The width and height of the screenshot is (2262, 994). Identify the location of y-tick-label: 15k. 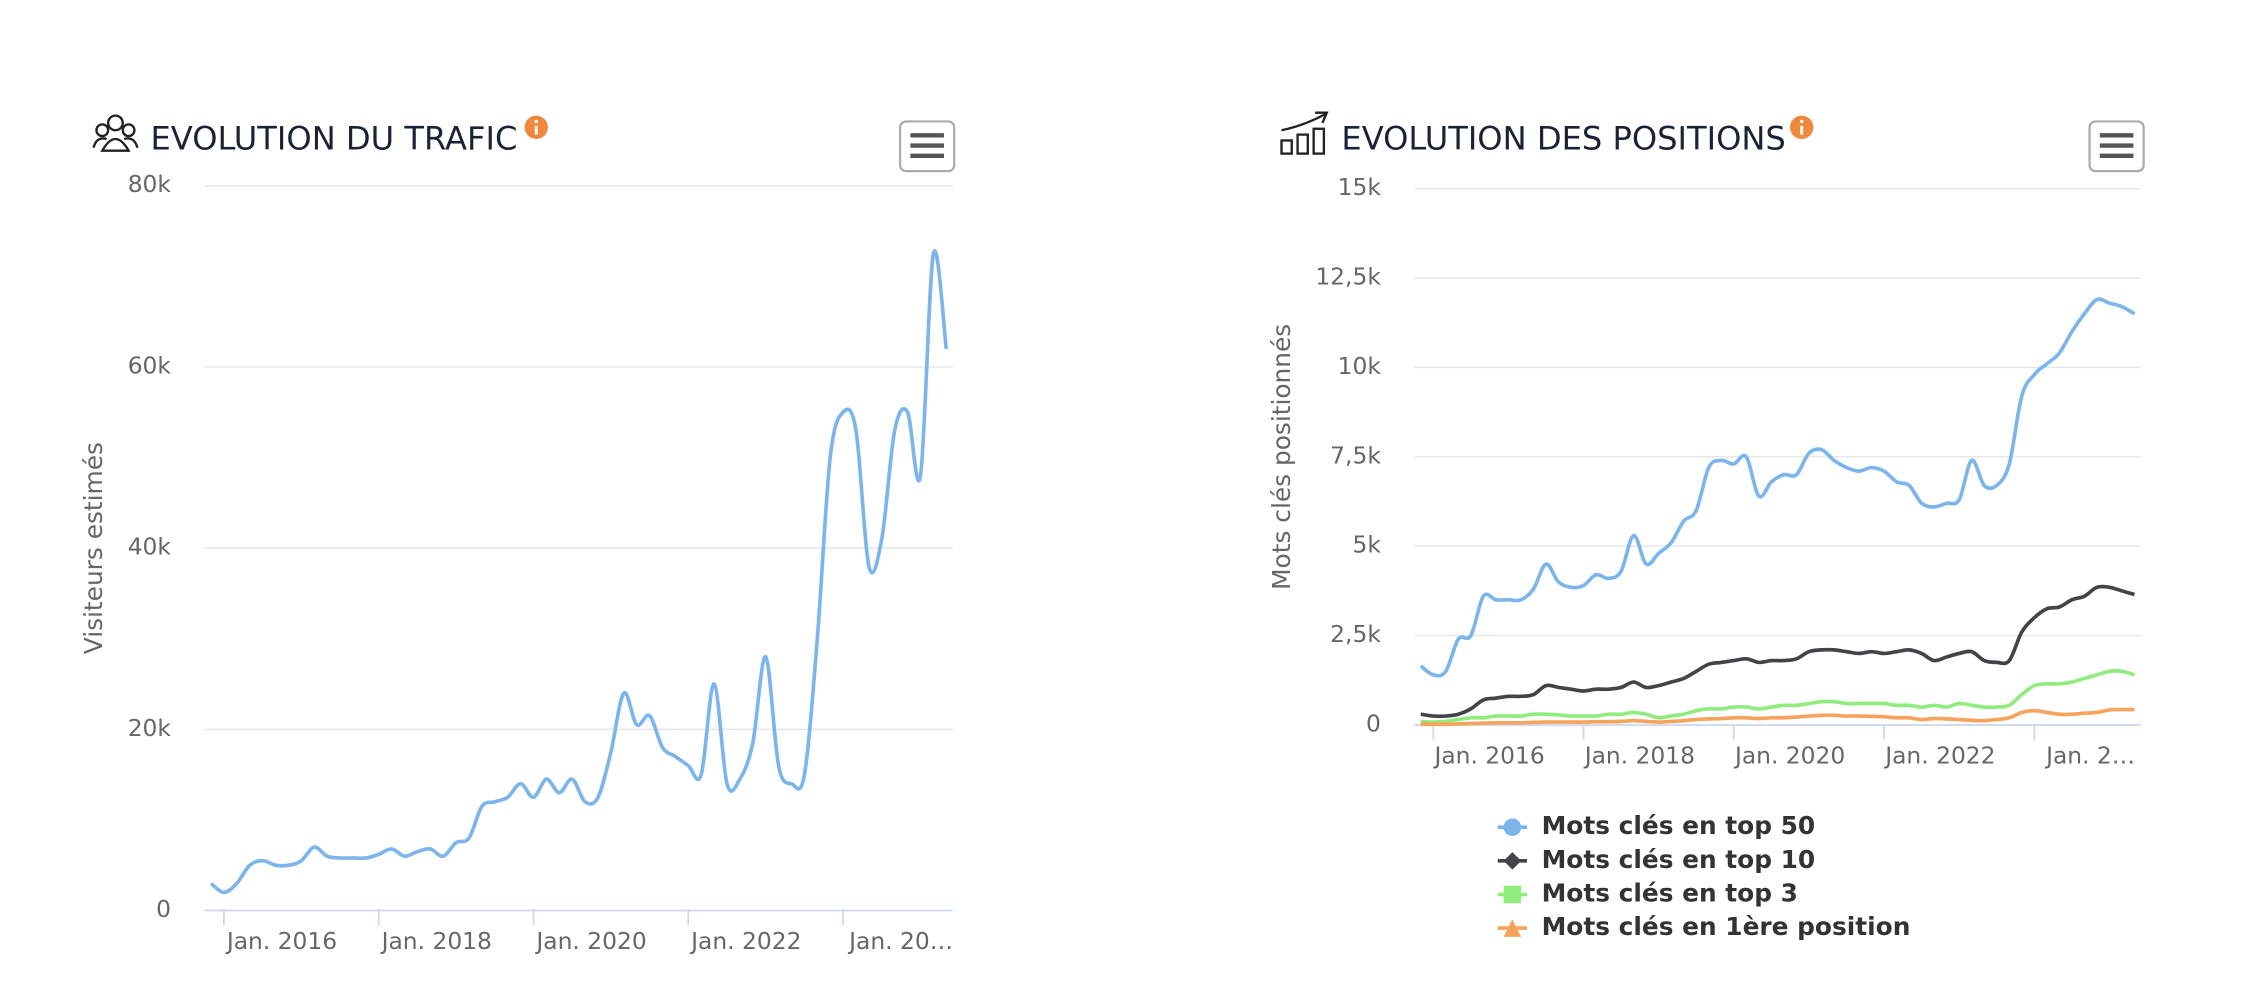
(1360, 187).